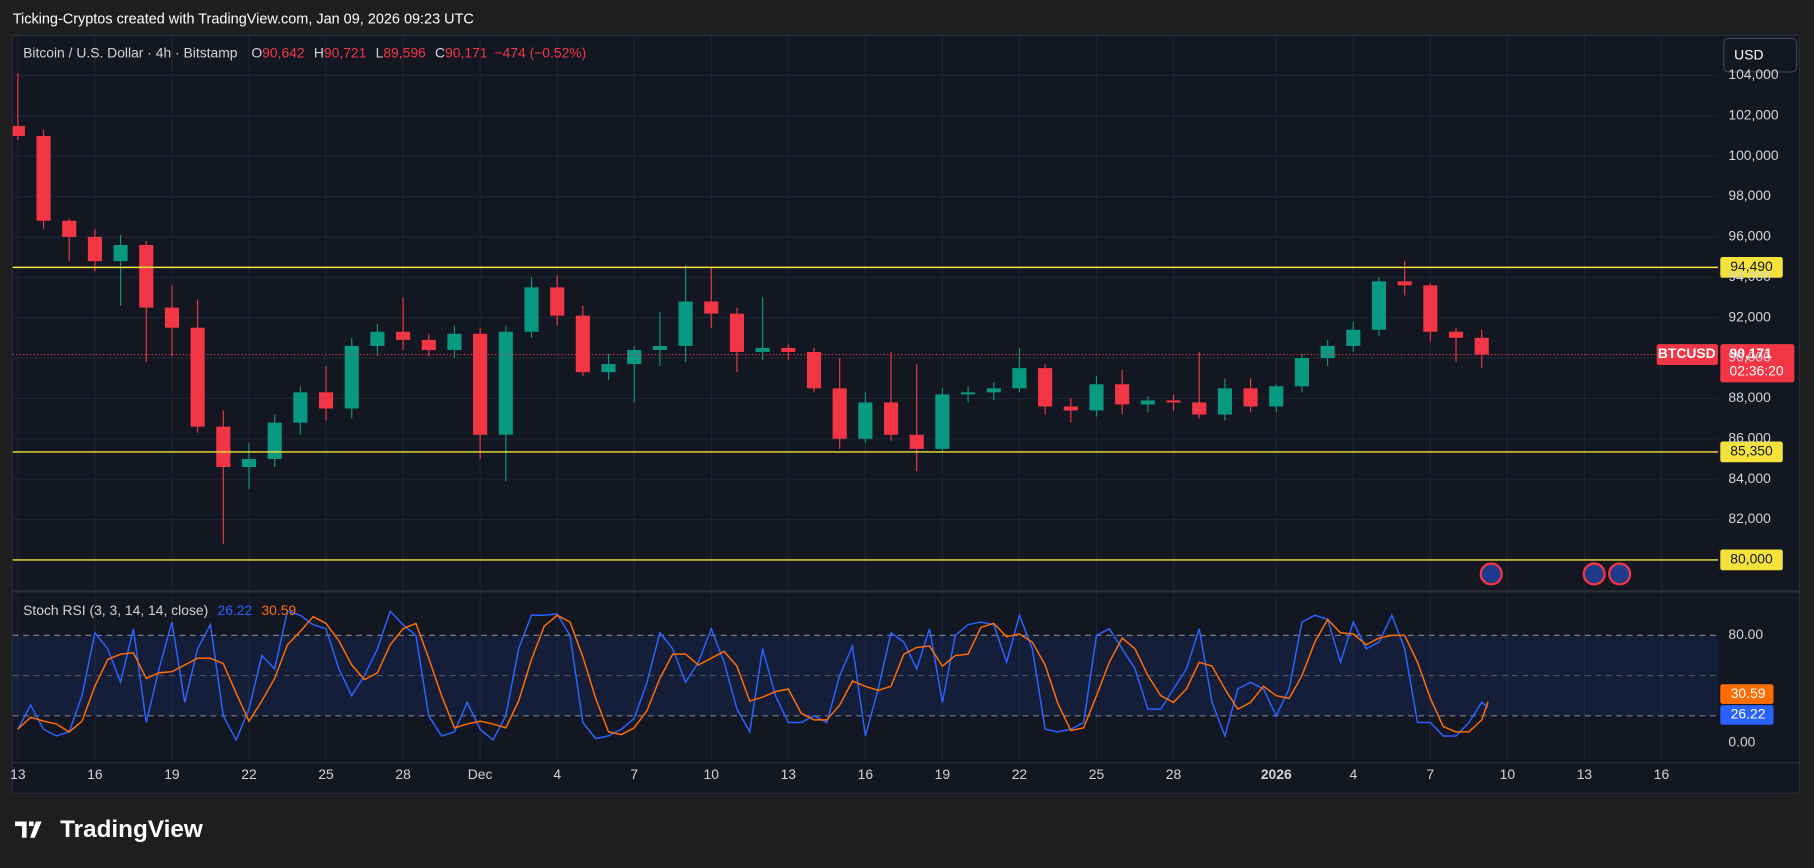 The width and height of the screenshot is (1814, 868). I want to click on y-tick-label: 90,000, so click(1749, 357).